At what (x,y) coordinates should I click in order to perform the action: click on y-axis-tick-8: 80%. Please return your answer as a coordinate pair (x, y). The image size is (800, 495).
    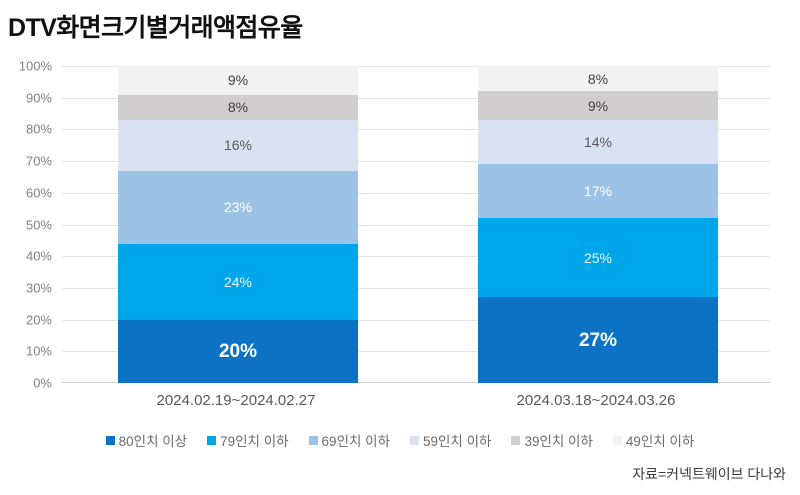
    Looking at the image, I should click on (38, 129).